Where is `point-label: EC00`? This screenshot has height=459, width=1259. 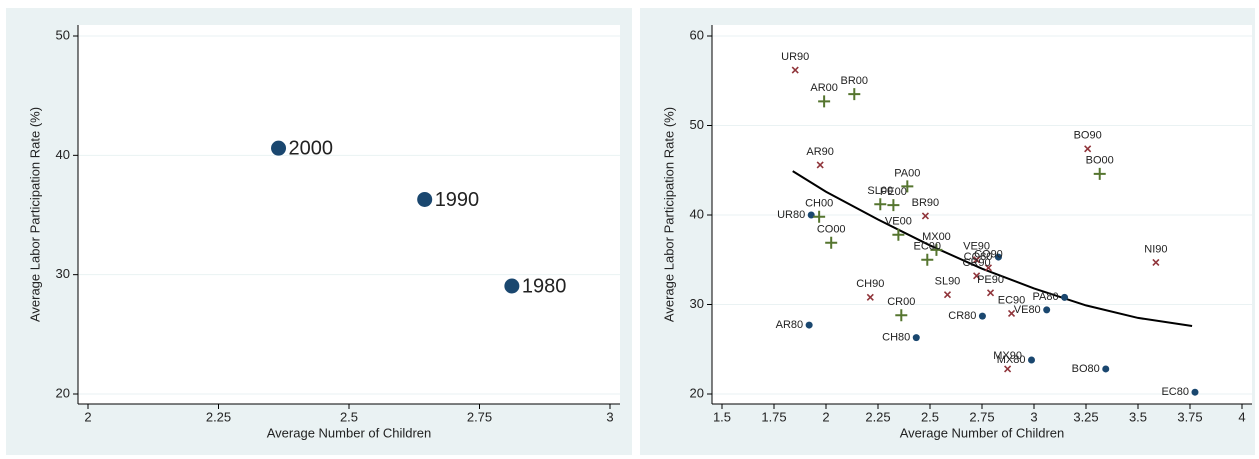 point-label: EC00 is located at coordinates (928, 247).